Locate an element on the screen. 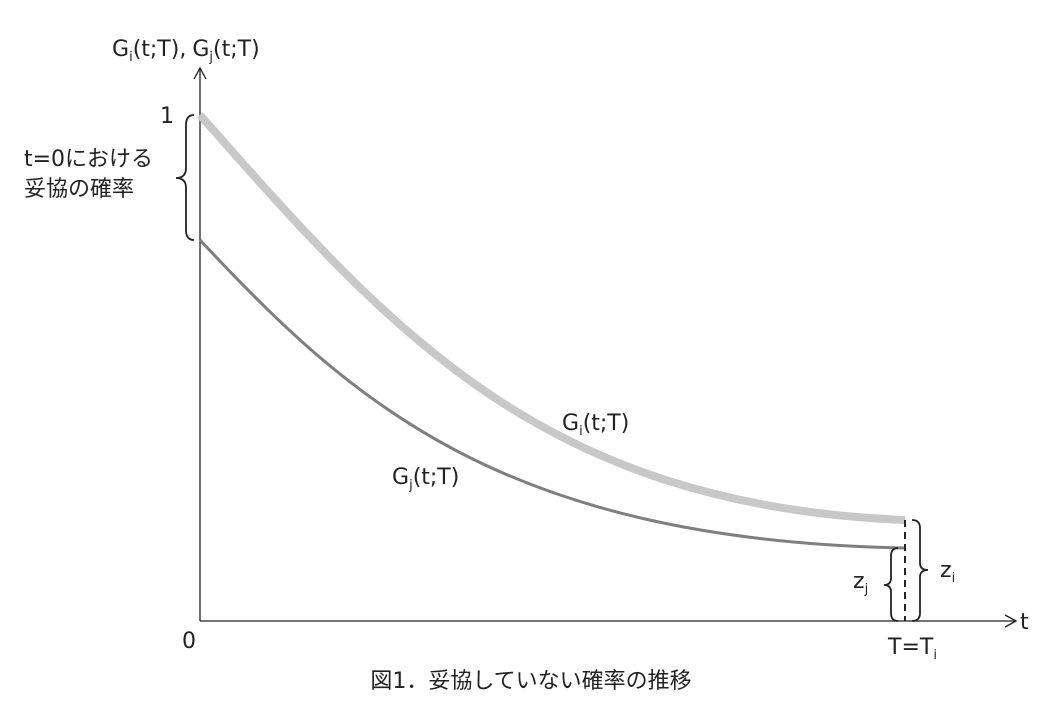  caption: 図1．妥協していない確率の推移 is located at coordinates (530, 681).